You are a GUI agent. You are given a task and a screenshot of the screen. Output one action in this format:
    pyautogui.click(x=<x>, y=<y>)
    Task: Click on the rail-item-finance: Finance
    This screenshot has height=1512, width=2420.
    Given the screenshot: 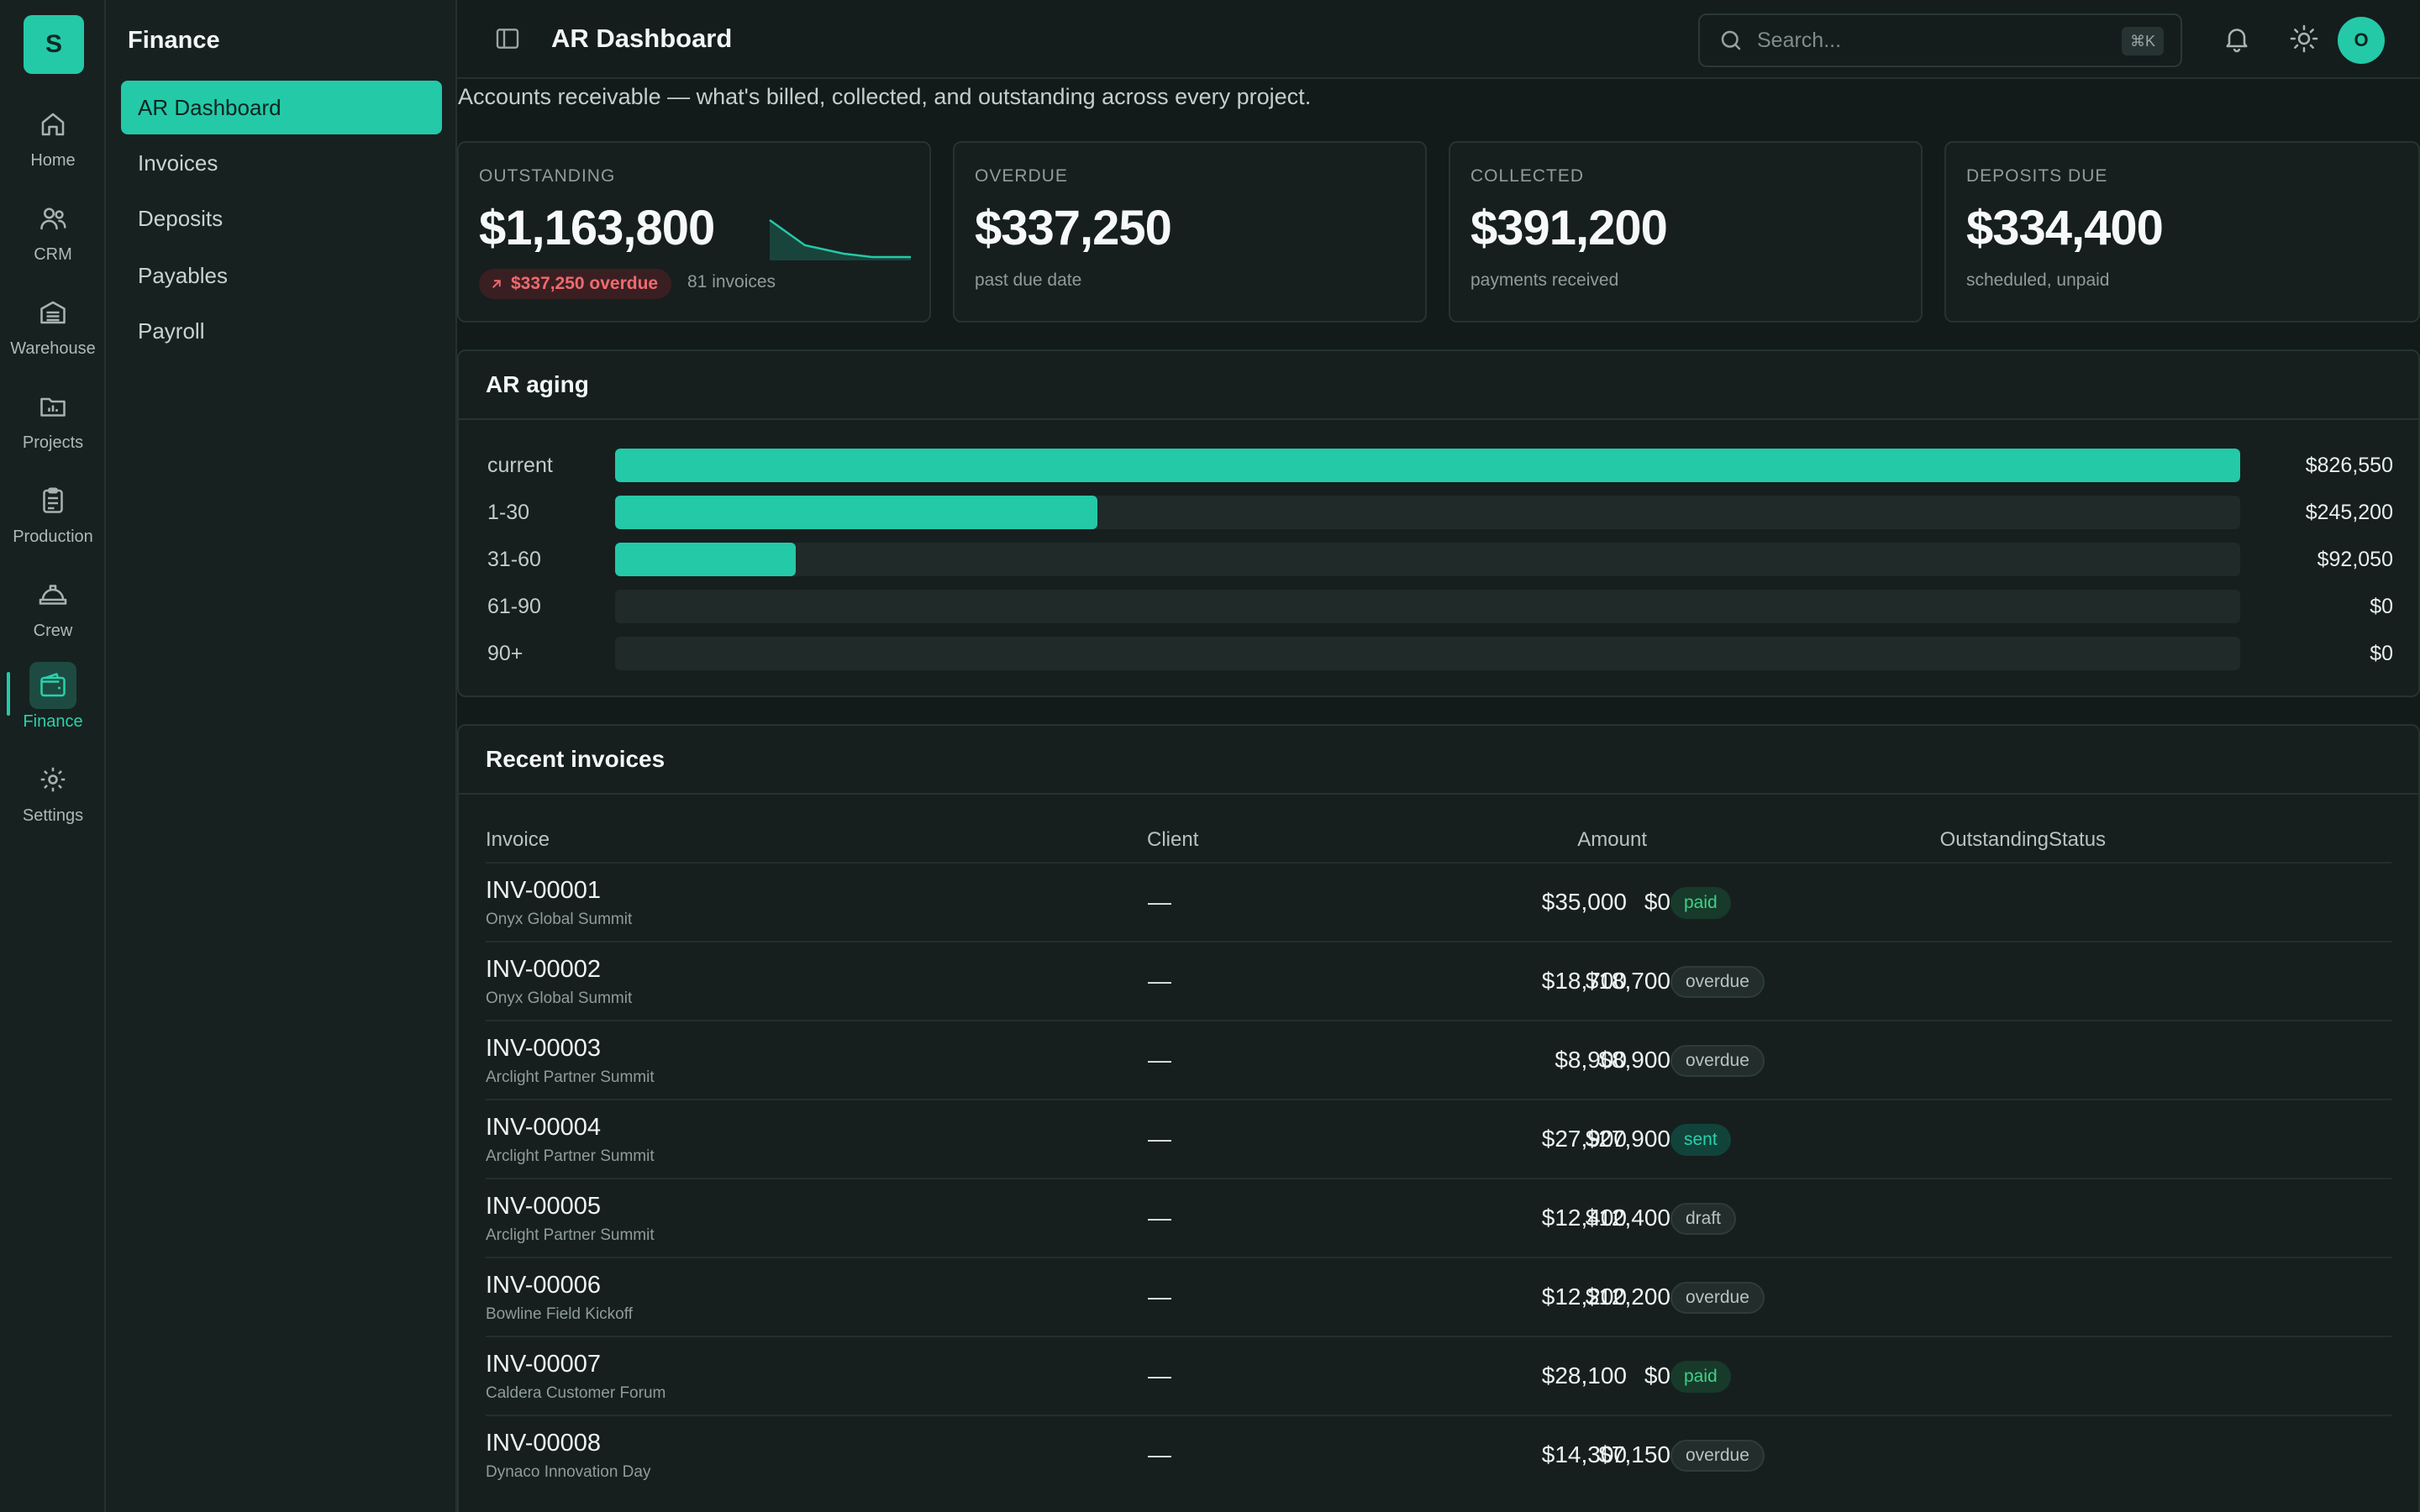 What is the action you would take?
    pyautogui.click(x=53, y=704)
    